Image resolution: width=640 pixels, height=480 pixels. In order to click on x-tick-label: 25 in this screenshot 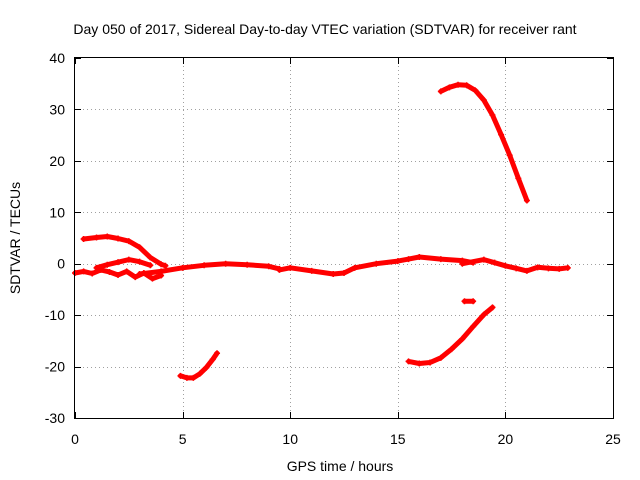, I will do `click(613, 439)`.